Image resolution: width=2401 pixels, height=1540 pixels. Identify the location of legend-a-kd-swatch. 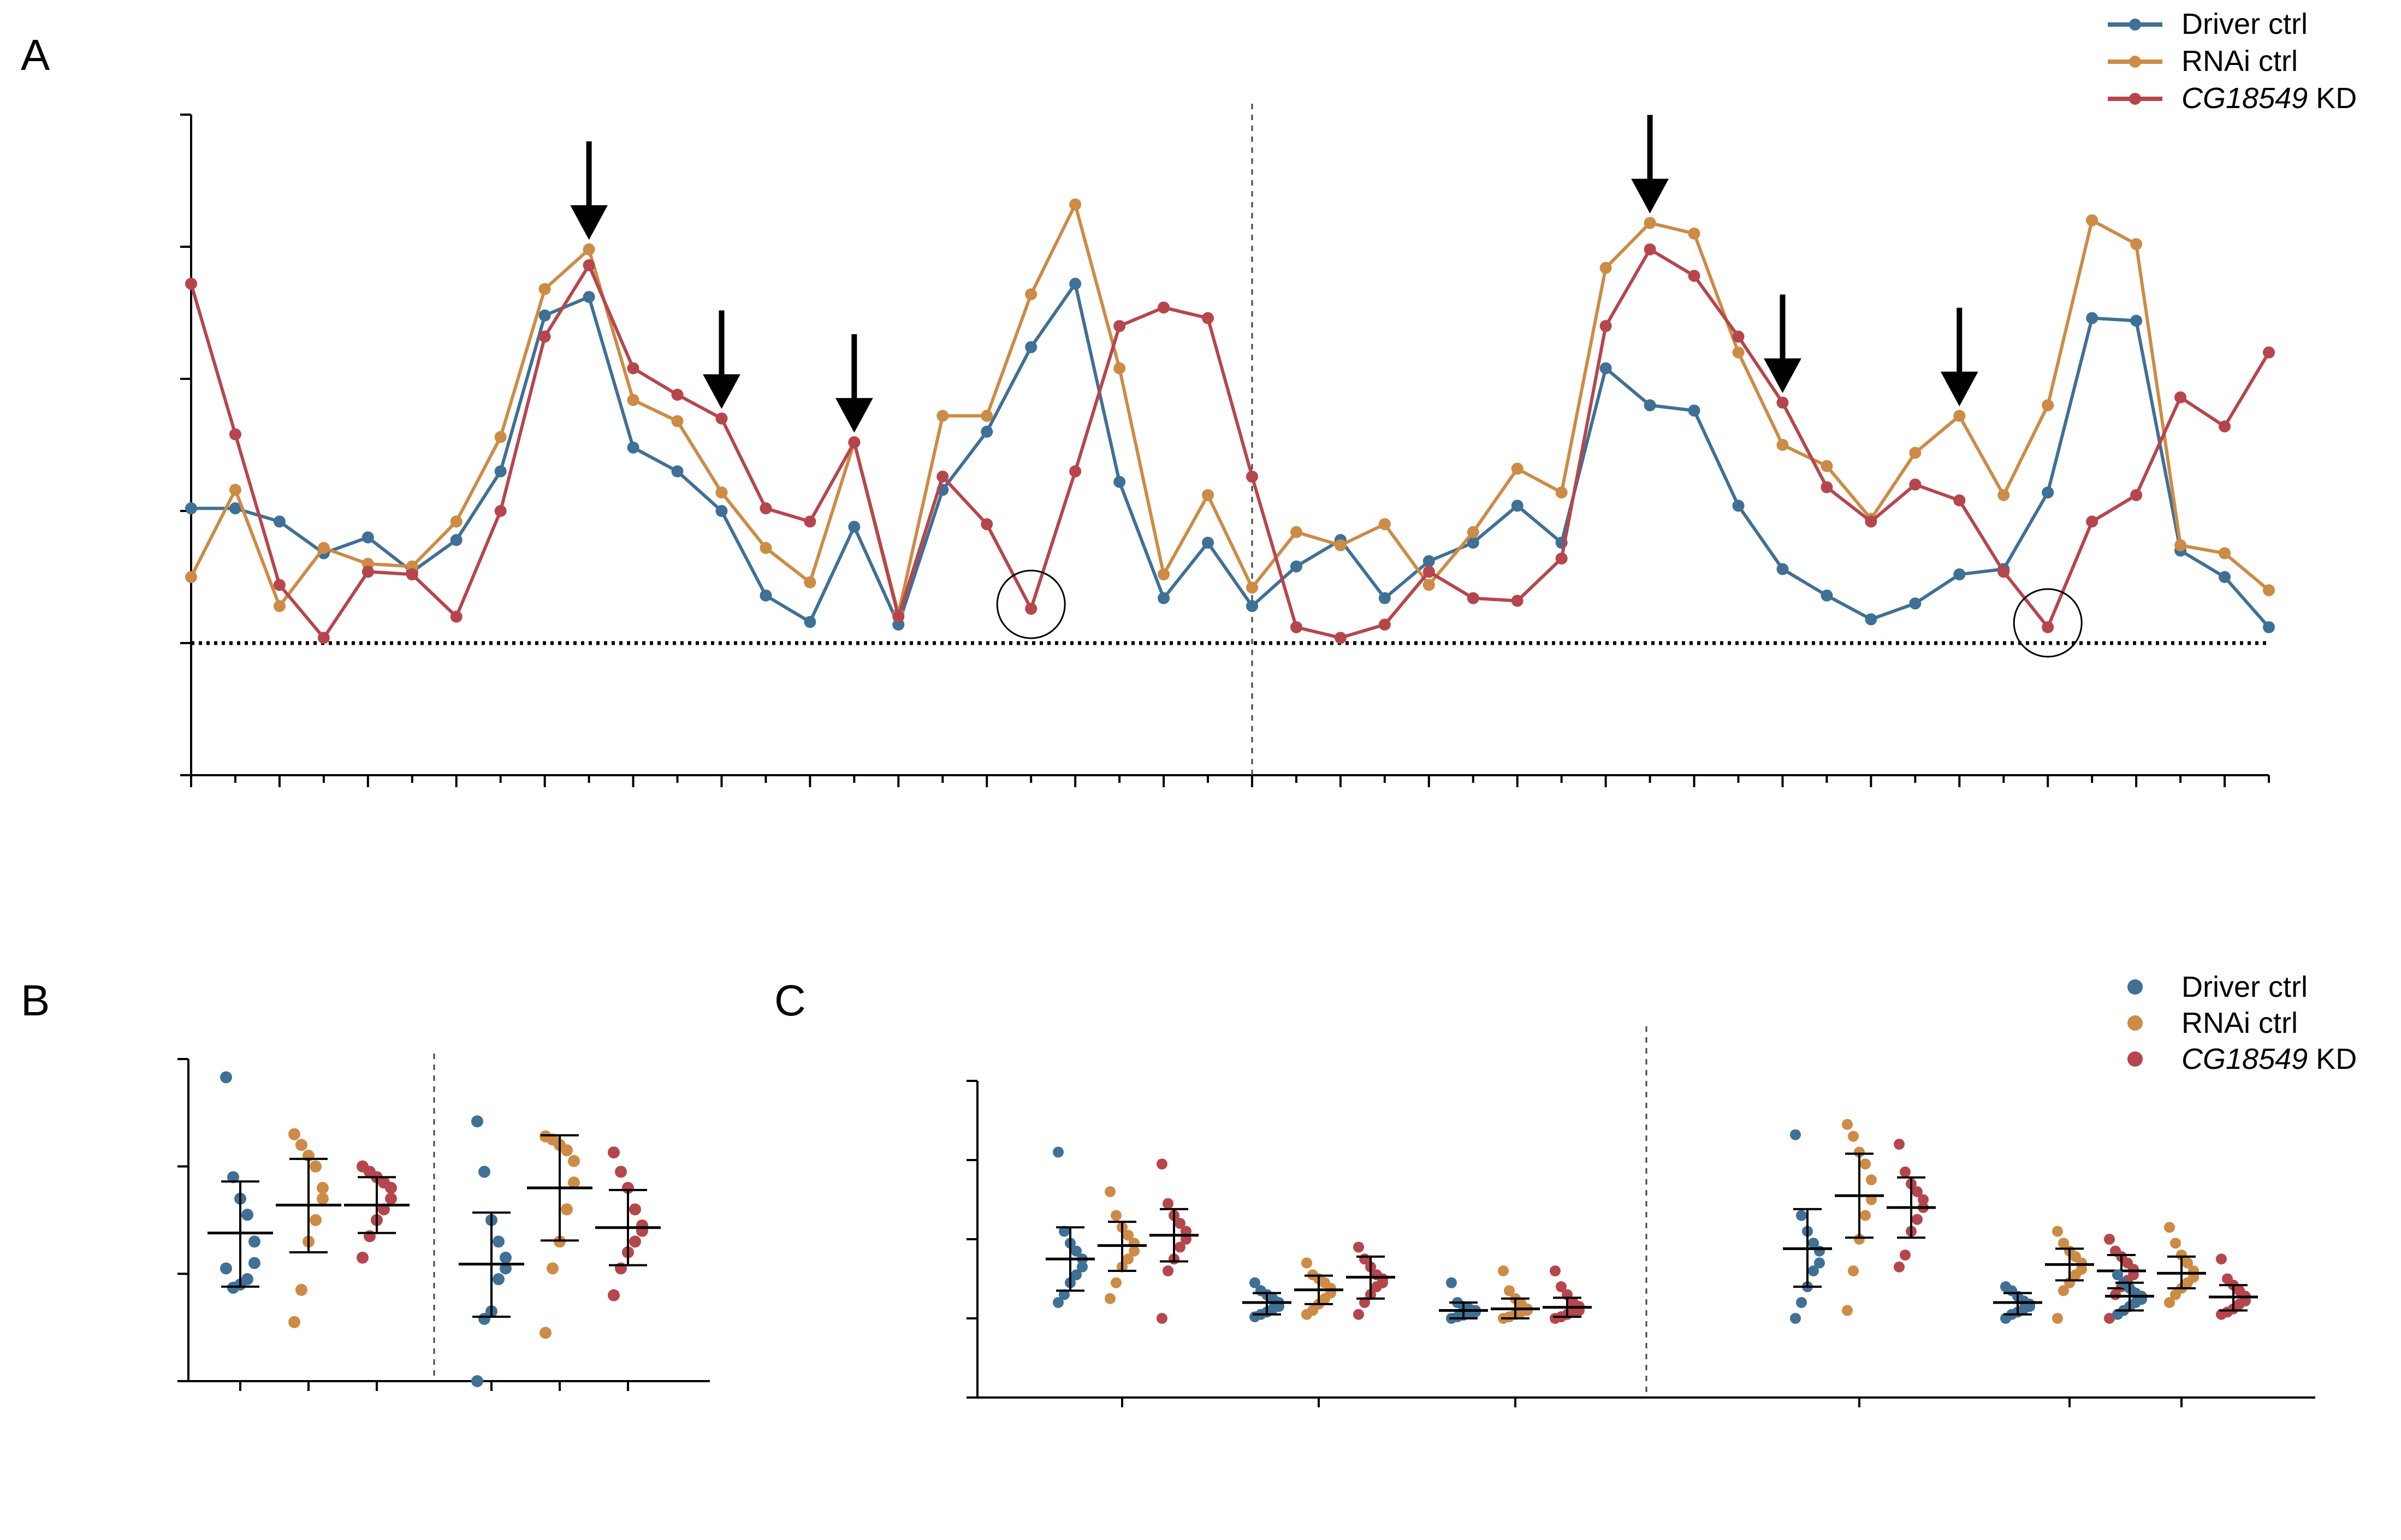
(2135, 99).